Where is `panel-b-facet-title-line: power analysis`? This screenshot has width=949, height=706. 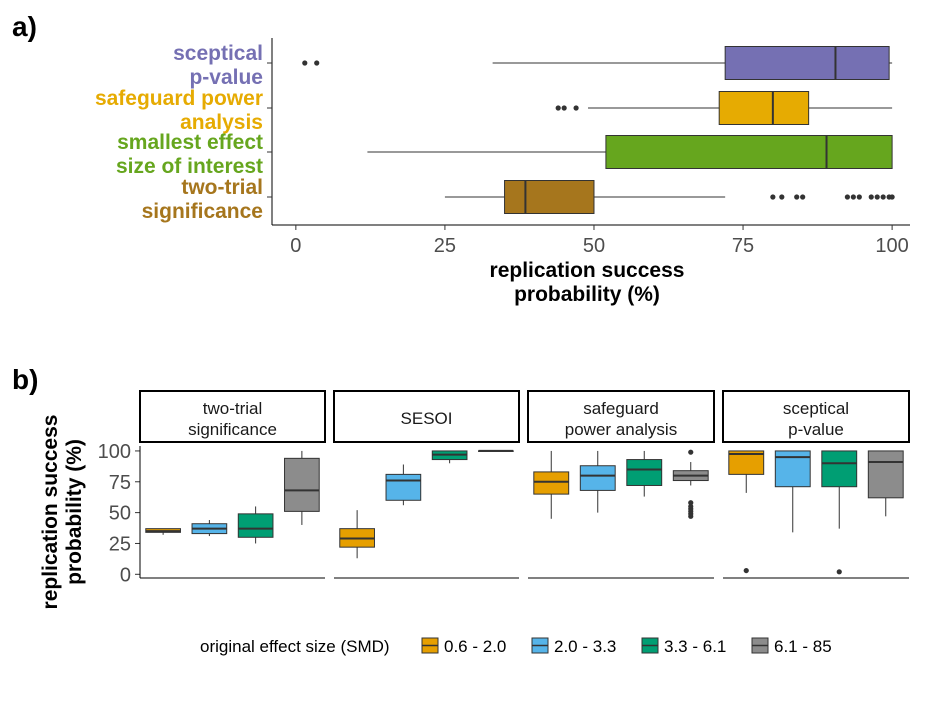
panel-b-facet-title-line: power analysis is located at coordinates (621, 429).